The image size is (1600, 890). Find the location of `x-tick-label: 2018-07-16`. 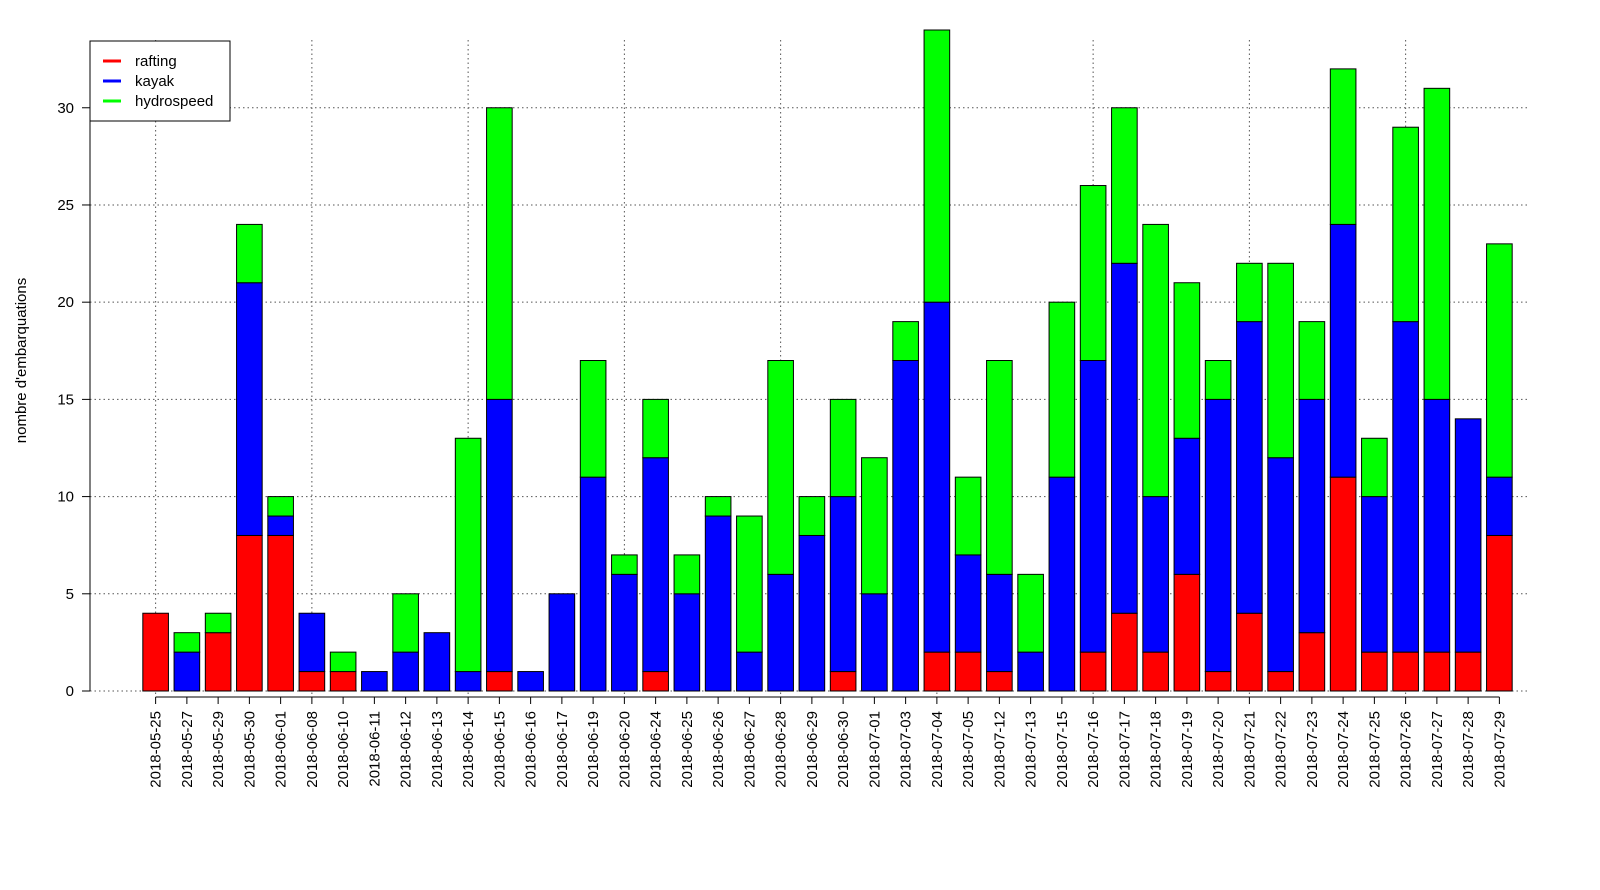

x-tick-label: 2018-07-16 is located at coordinates (1093, 749).